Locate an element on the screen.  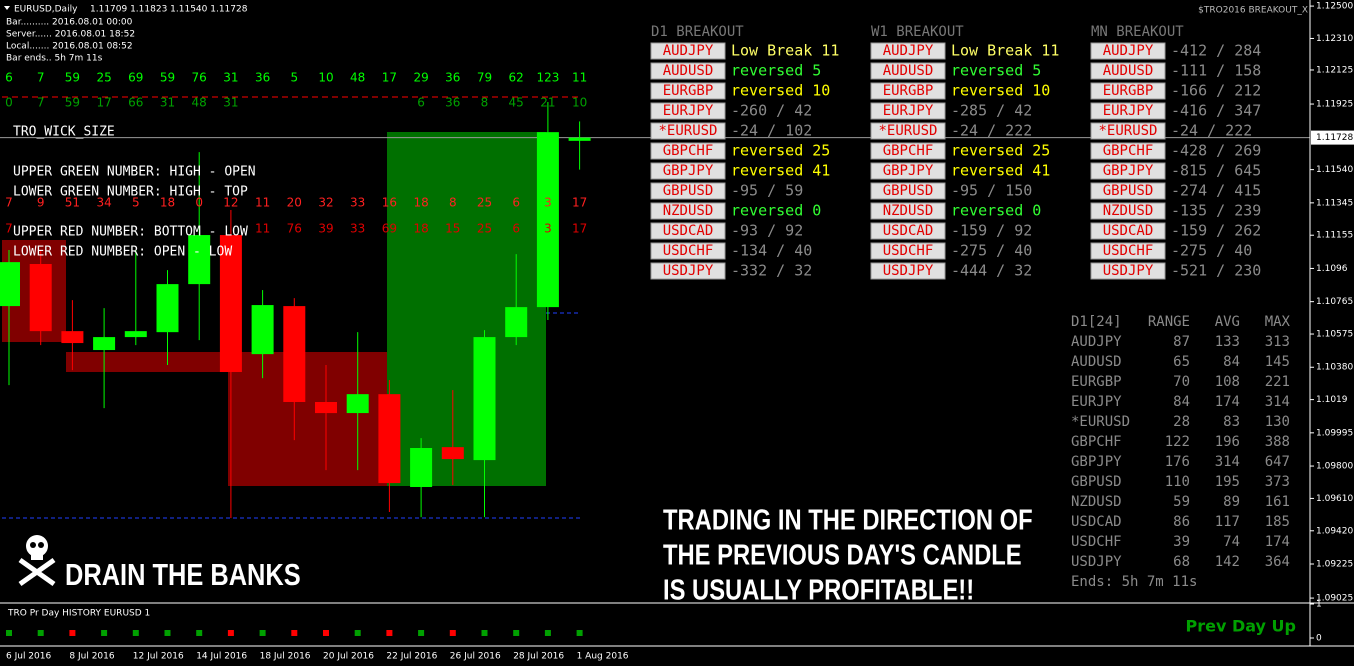
wick-count: 10 is located at coordinates (325, 78).